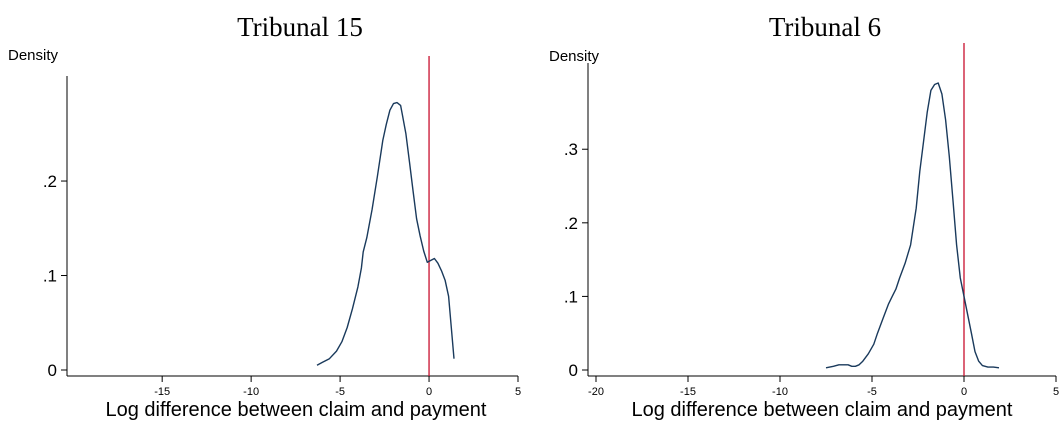 The image size is (1059, 428). I want to click on chart-title: Tribunal 6, so click(825, 27).